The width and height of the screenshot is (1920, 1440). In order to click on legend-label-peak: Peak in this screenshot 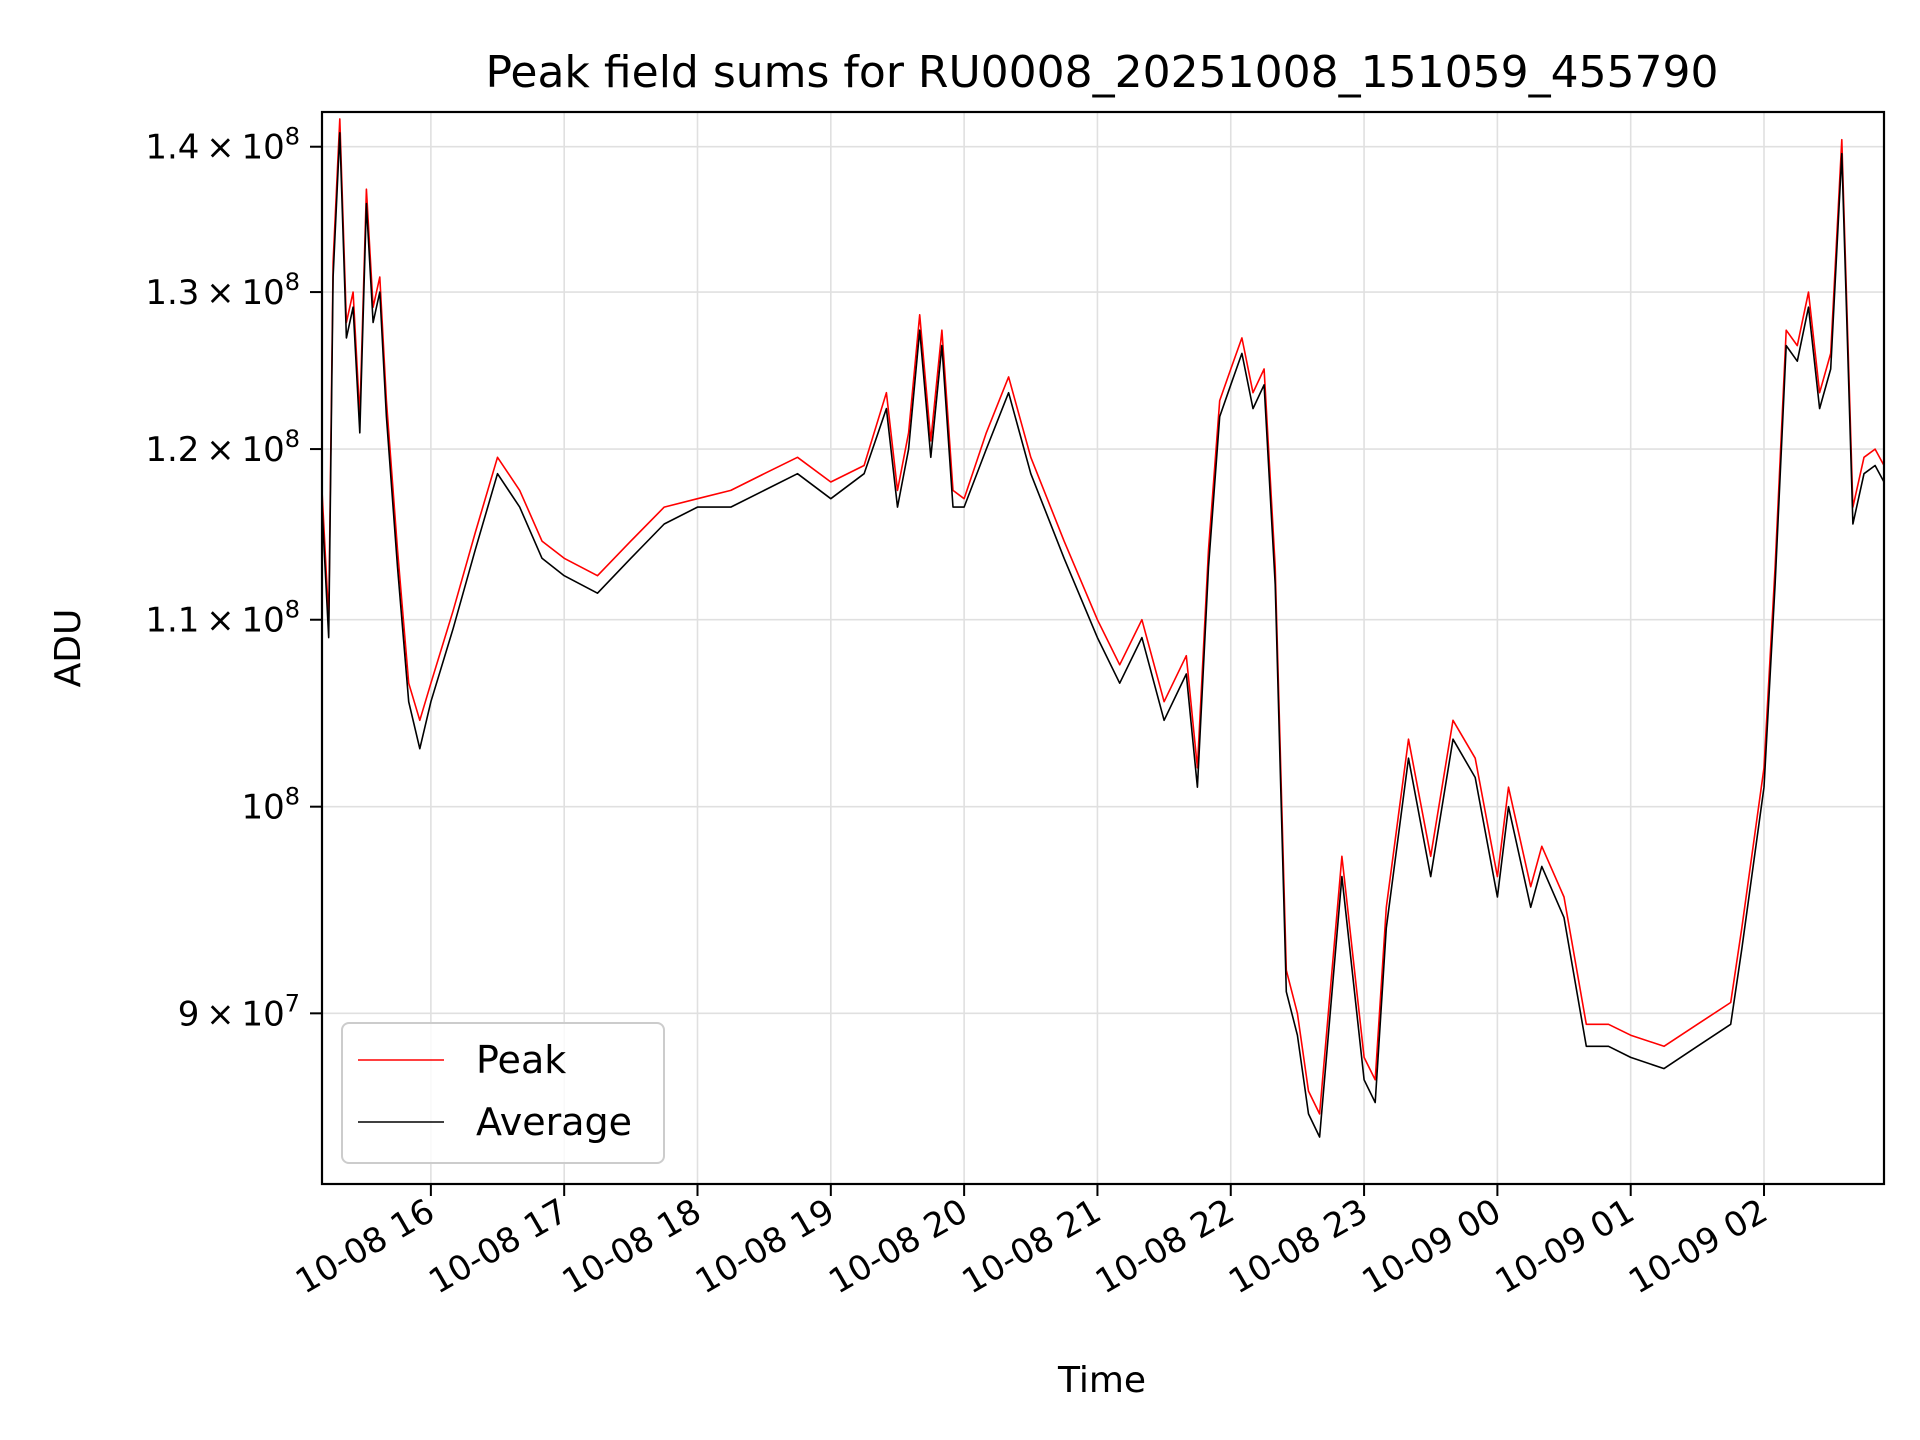, I will do `click(521, 1060)`.